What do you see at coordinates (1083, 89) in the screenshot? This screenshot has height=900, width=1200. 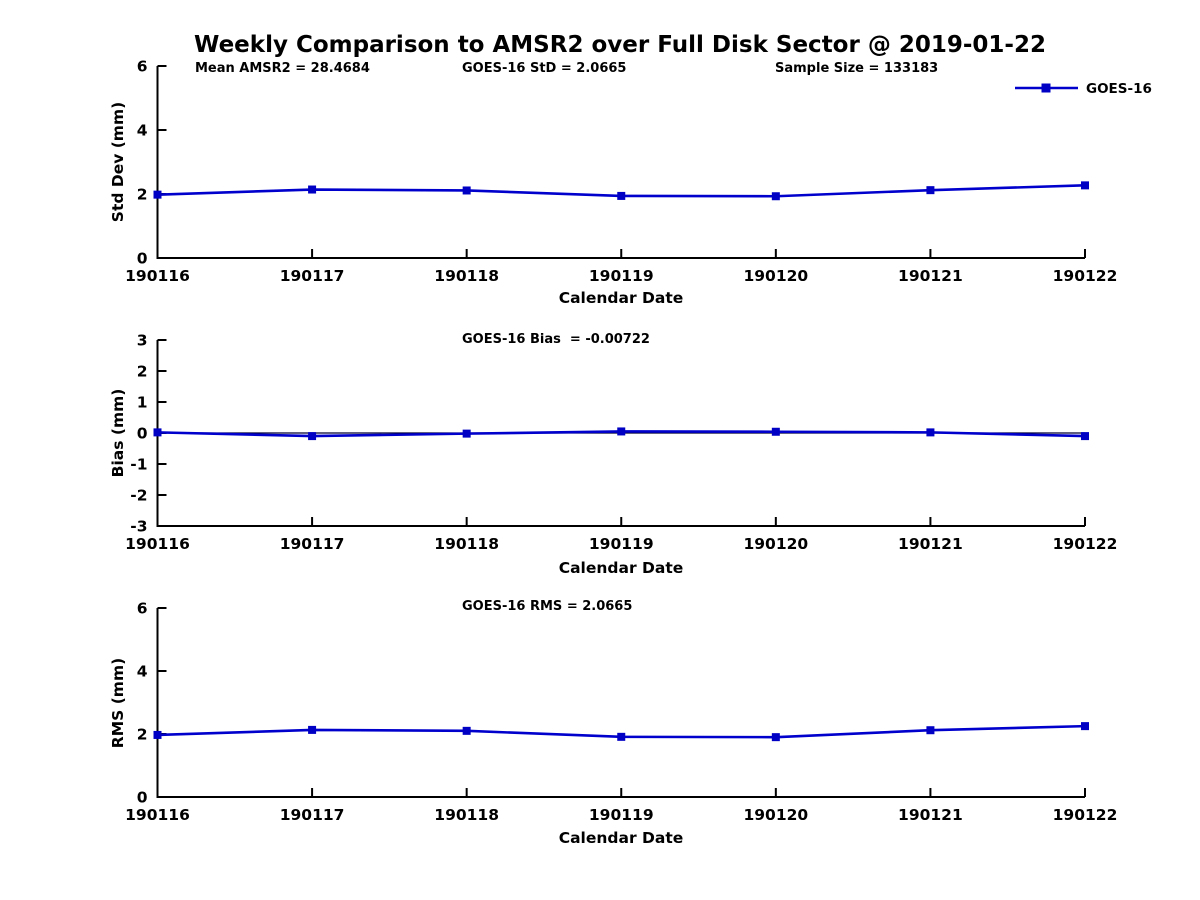 I see `legend: GOES-16` at bounding box center [1083, 89].